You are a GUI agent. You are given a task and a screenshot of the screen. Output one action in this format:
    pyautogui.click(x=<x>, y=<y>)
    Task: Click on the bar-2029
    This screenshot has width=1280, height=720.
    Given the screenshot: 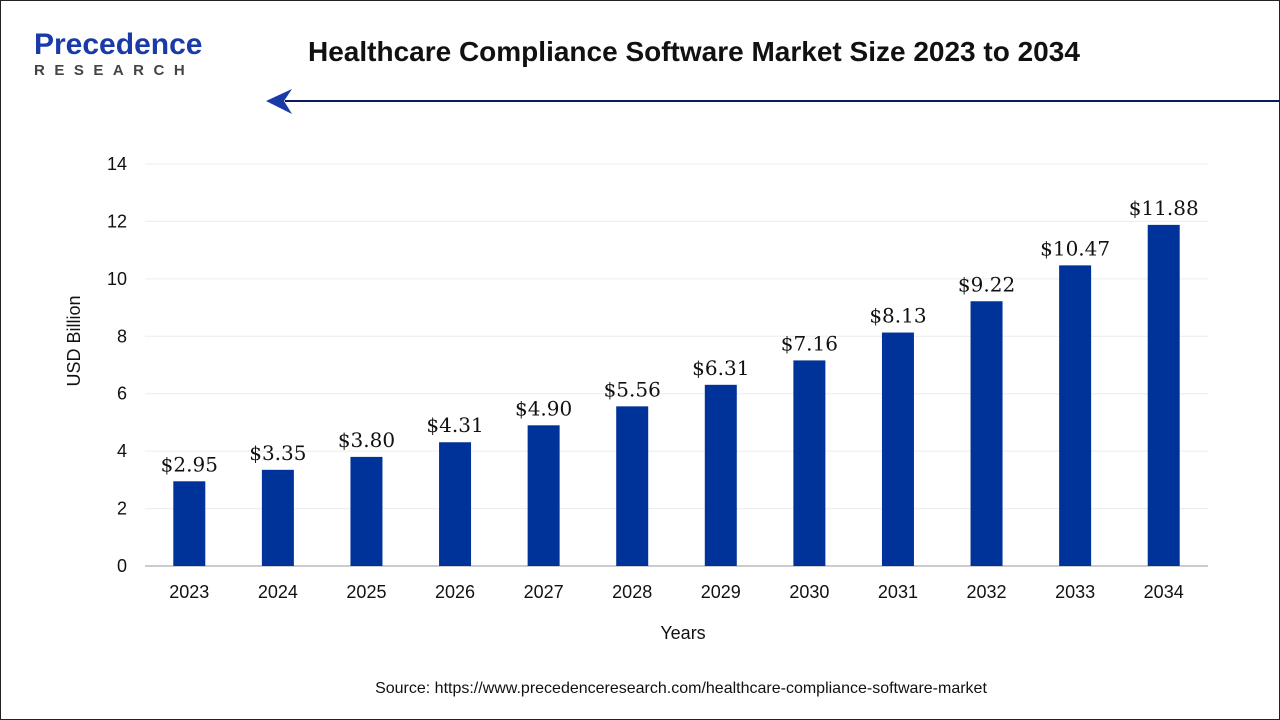 What is the action you would take?
    pyautogui.click(x=720, y=475)
    